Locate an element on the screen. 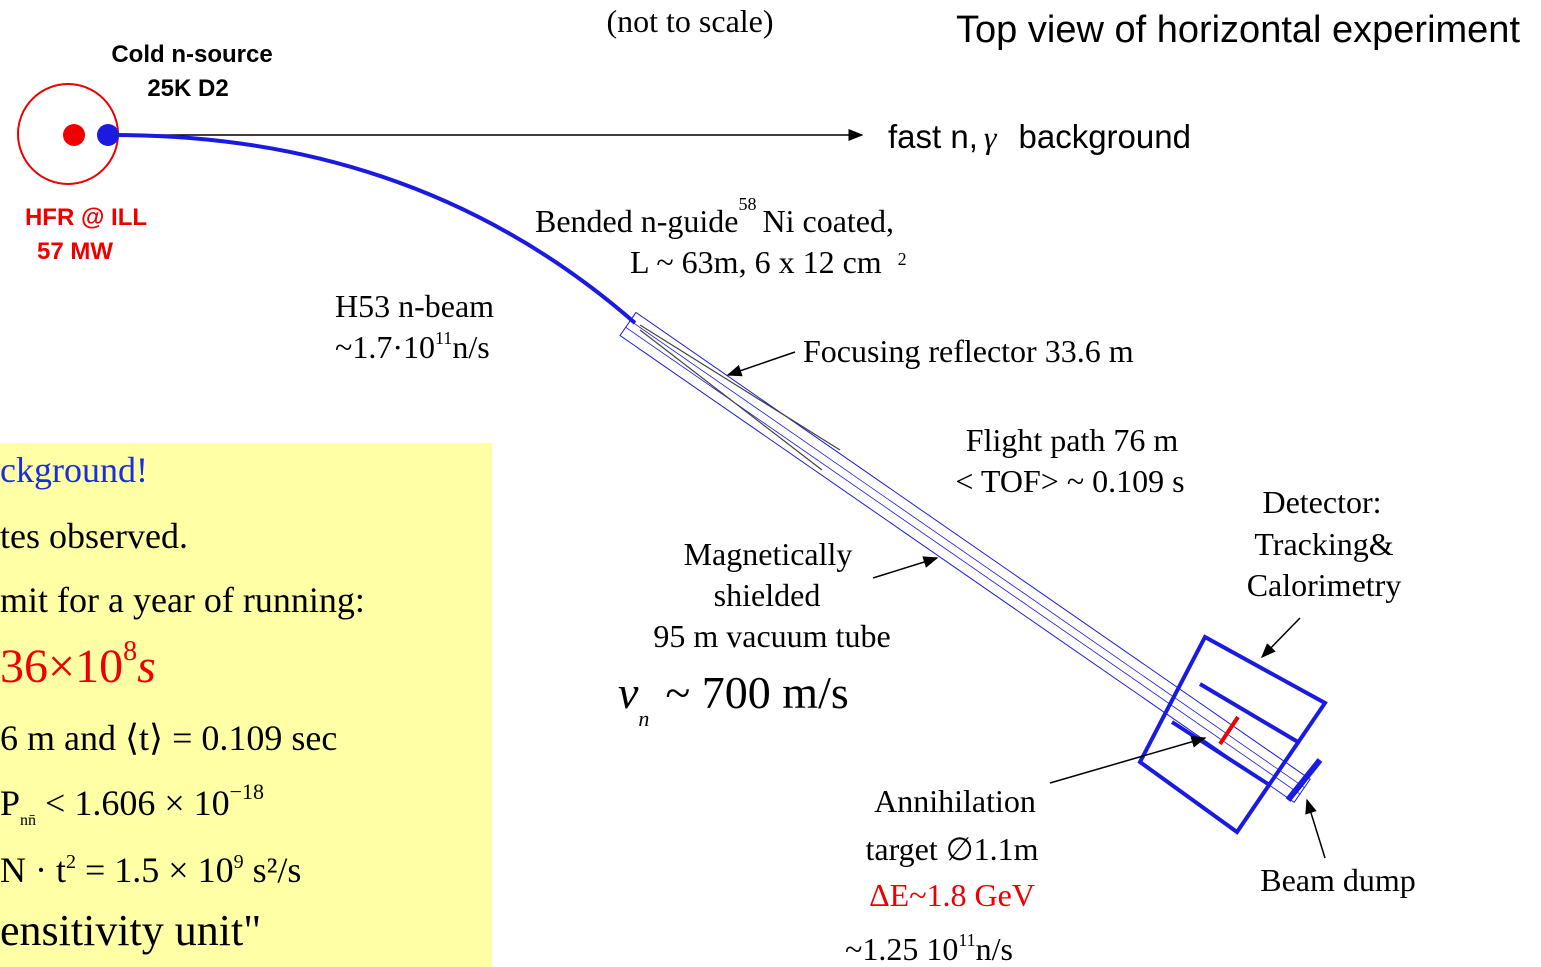 The image size is (1541, 967). detector is located at coordinates (1232, 734).